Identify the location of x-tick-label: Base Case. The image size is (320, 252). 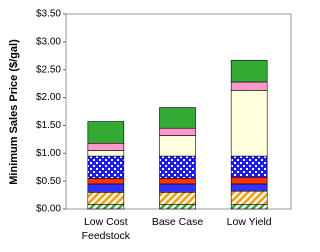
(177, 222).